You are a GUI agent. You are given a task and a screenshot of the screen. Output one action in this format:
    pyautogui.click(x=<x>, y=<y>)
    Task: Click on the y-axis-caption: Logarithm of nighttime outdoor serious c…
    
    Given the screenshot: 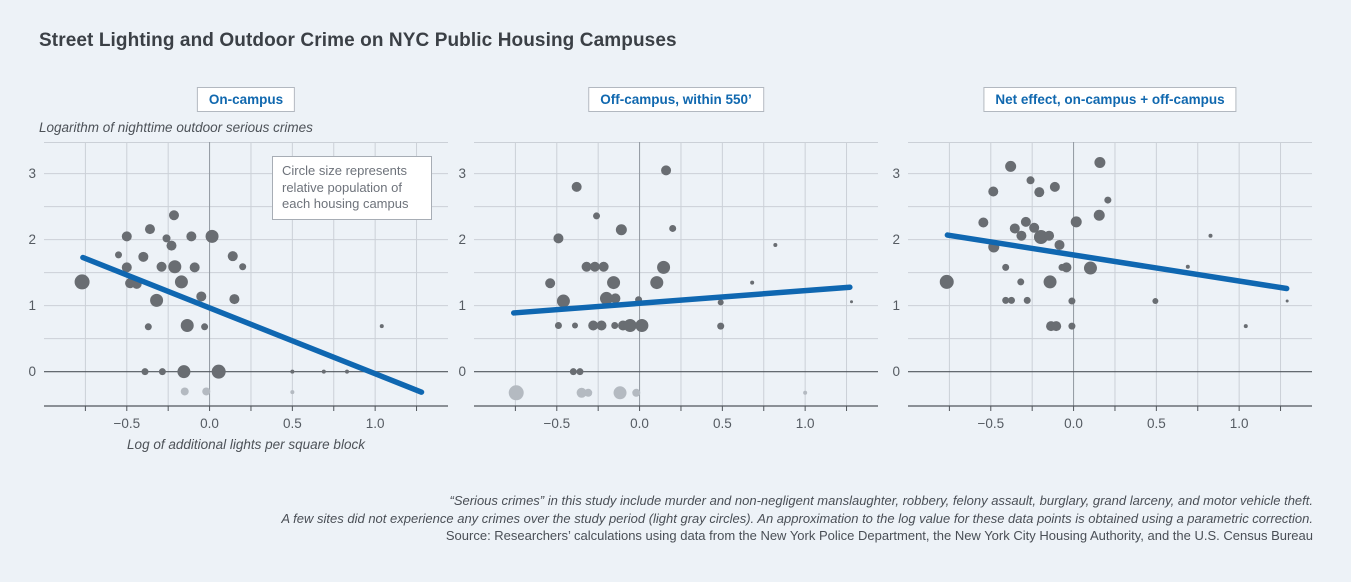 What is the action you would take?
    pyautogui.click(x=176, y=127)
    